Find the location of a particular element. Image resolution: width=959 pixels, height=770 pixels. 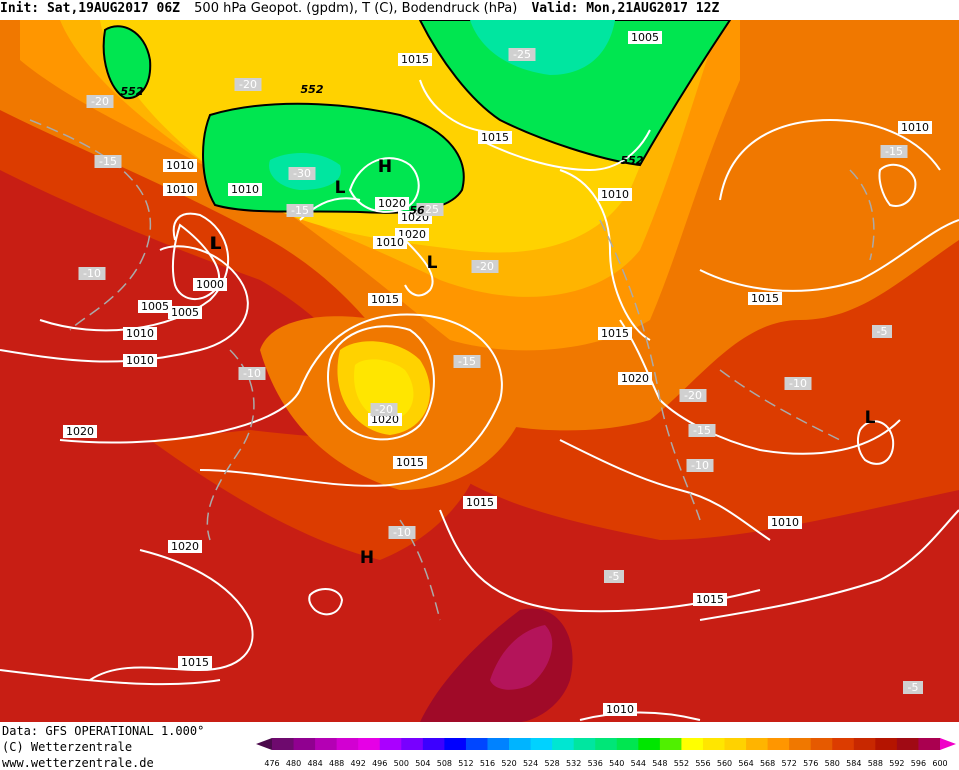

temperature-label: -30 is located at coordinates (302, 173).